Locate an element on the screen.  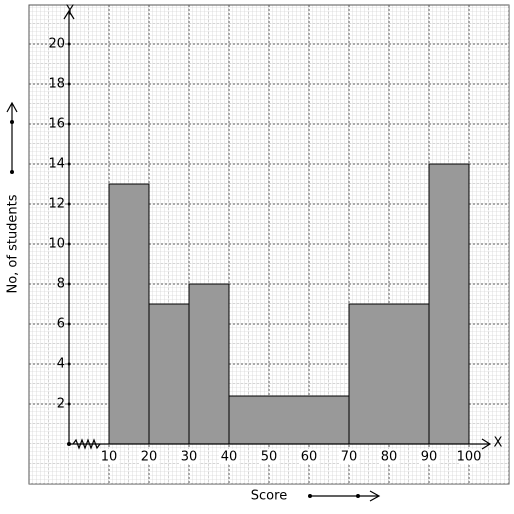
y-axis-letter: Y is located at coordinates (69, 11).